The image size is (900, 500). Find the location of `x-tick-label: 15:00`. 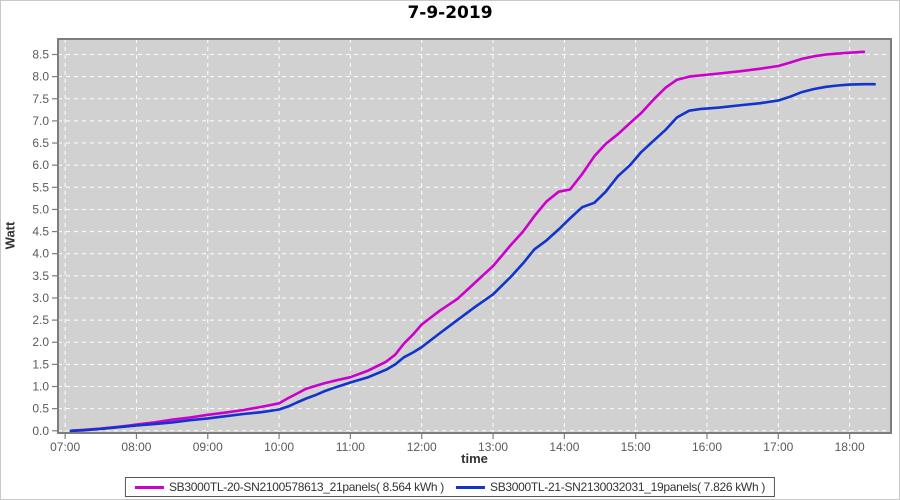

x-tick-label: 15:00 is located at coordinates (636, 447).